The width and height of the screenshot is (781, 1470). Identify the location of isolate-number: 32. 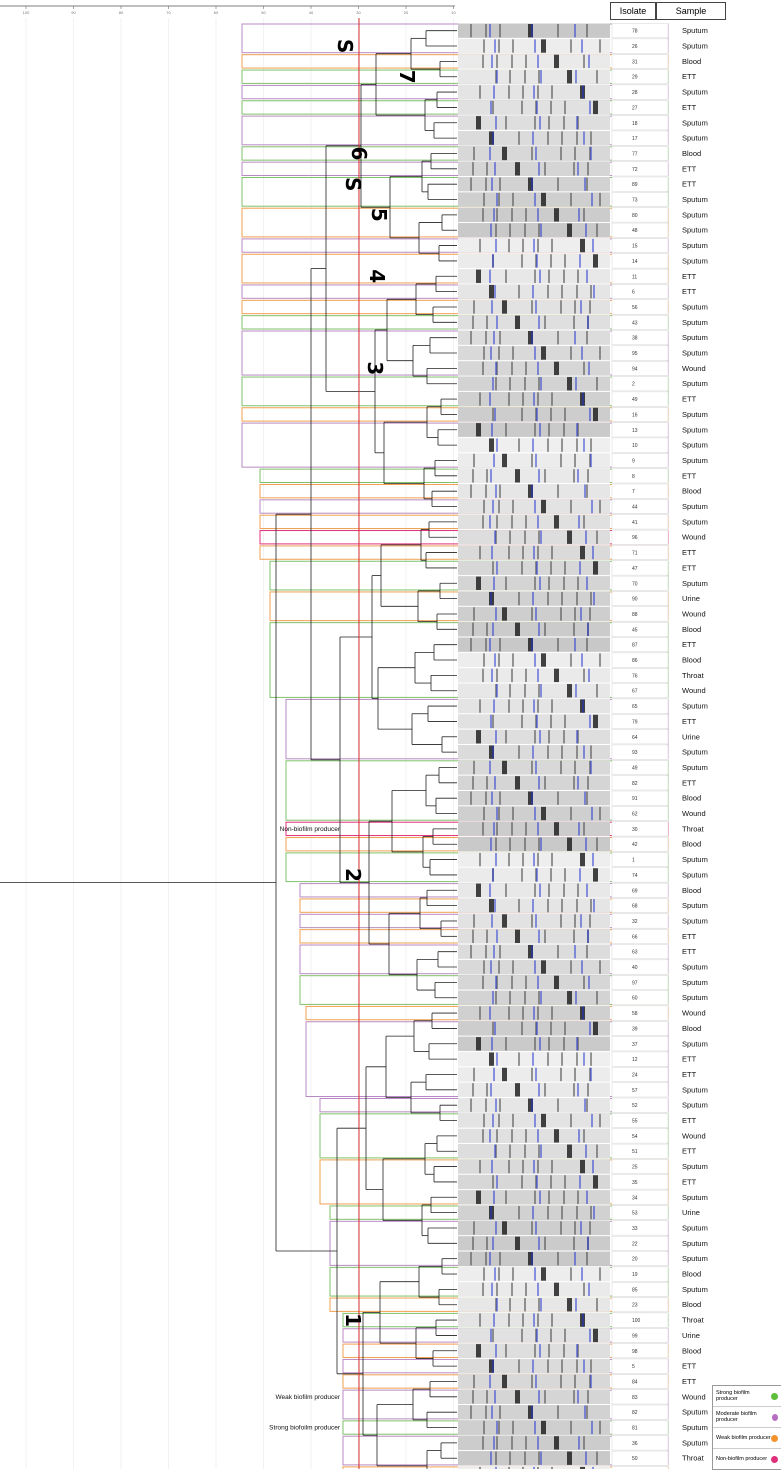
(635, 922).